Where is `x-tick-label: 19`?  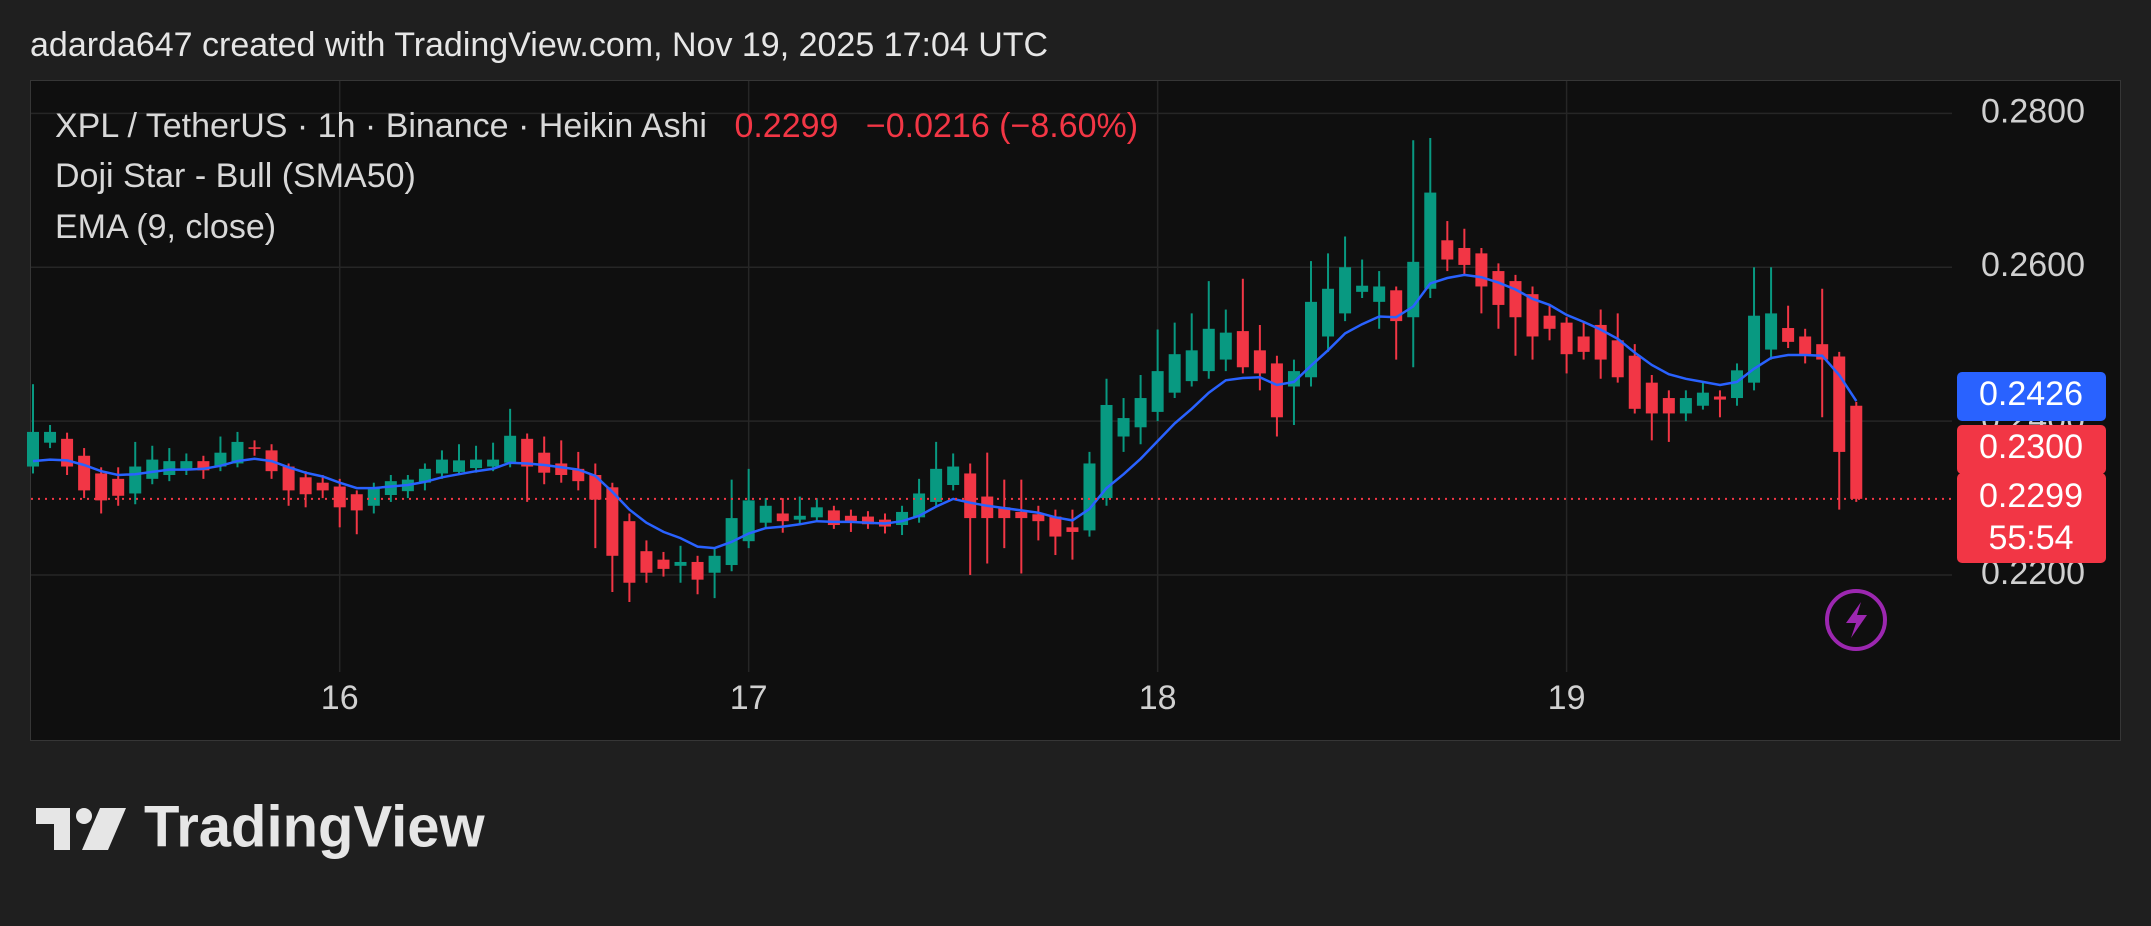
x-tick-label: 19 is located at coordinates (1567, 698).